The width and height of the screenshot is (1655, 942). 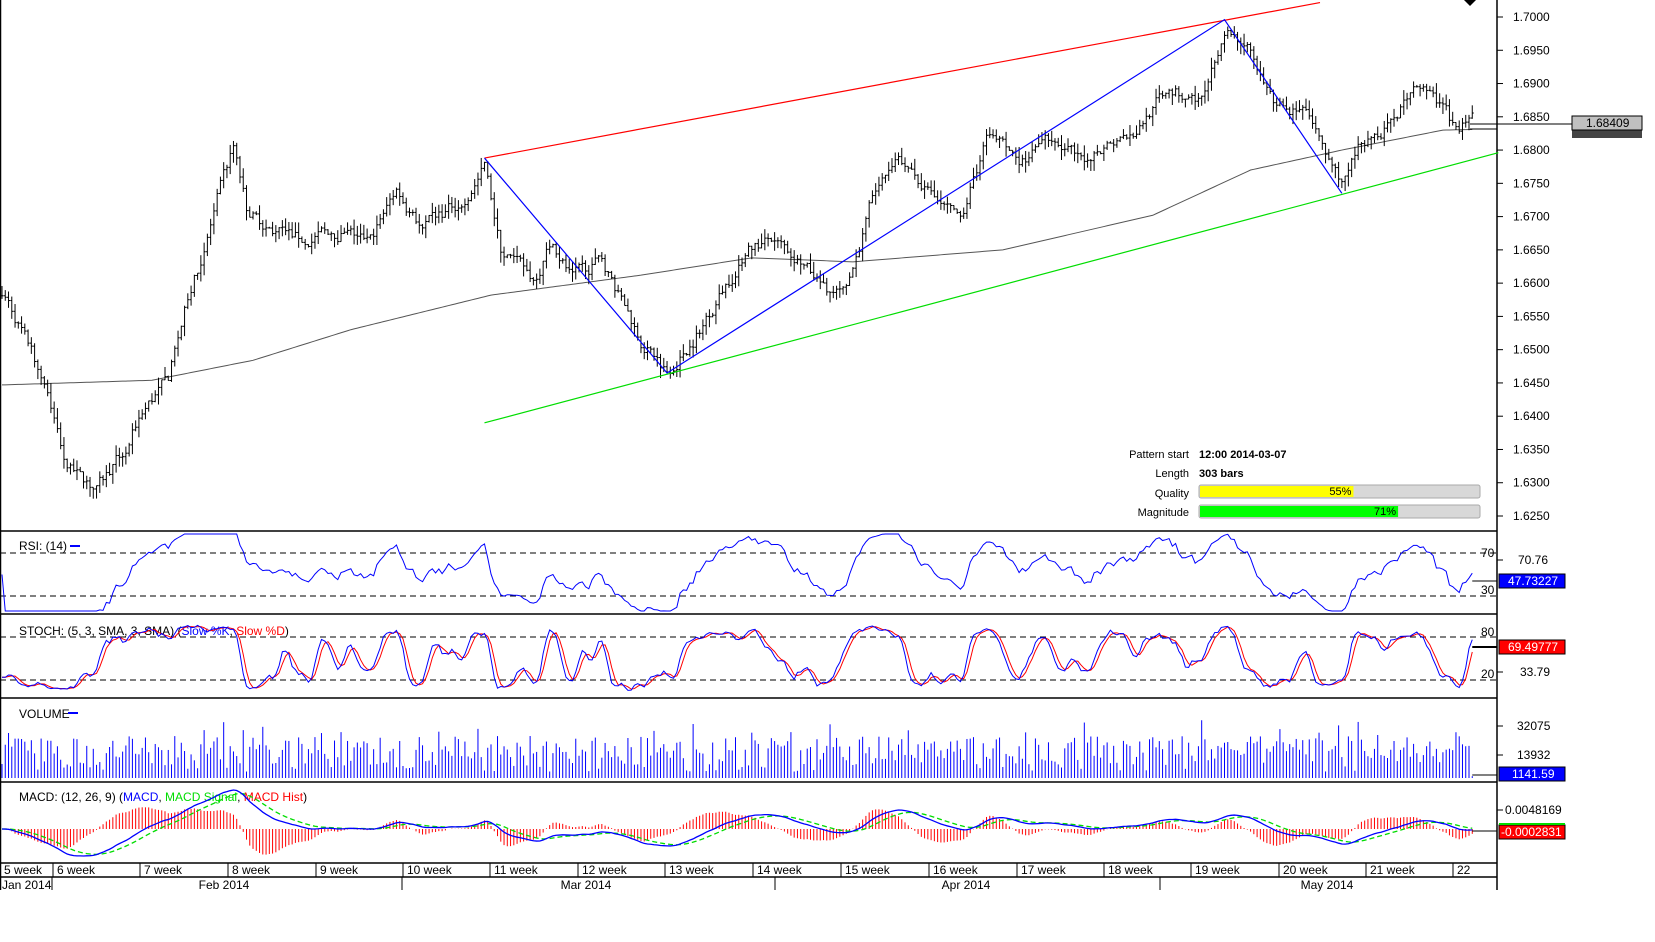 I want to click on week-label: 9 week, so click(x=339, y=870).